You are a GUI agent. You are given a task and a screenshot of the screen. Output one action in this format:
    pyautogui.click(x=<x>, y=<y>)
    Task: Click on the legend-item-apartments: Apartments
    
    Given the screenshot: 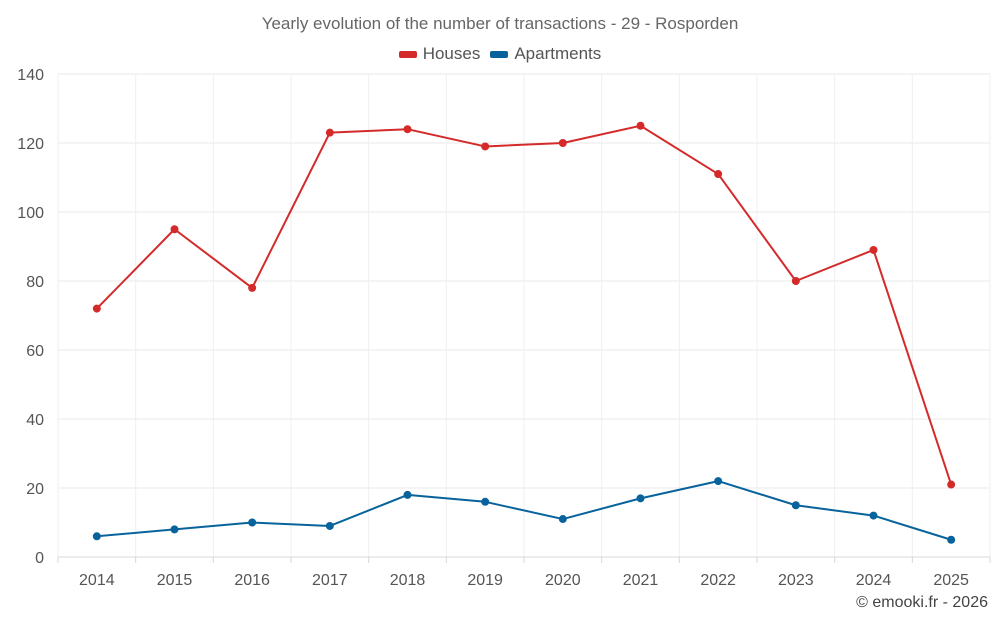 What is the action you would take?
    pyautogui.click(x=545, y=54)
    